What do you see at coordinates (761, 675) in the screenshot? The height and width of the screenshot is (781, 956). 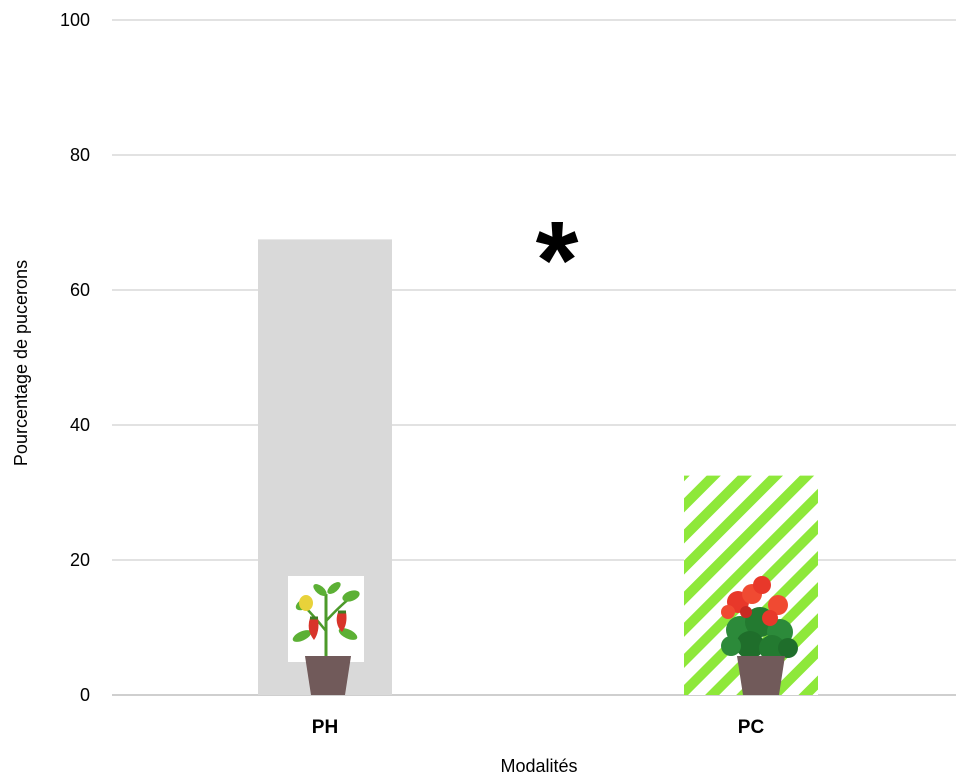 I see `geranium-pot-icon` at bounding box center [761, 675].